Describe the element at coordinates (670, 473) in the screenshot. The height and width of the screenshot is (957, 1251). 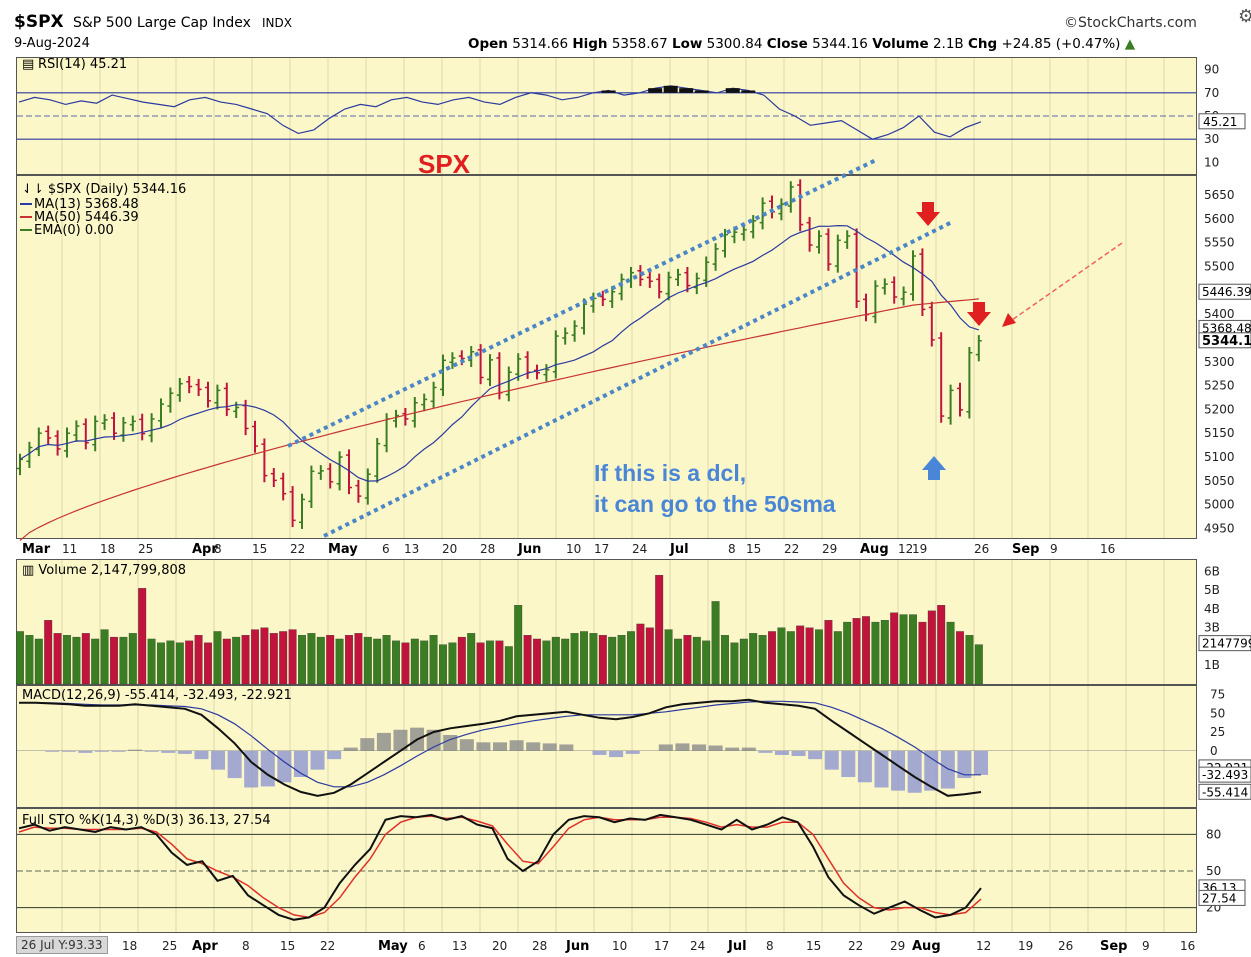
I see `annotation-dcl: If this is a dcl,` at that location.